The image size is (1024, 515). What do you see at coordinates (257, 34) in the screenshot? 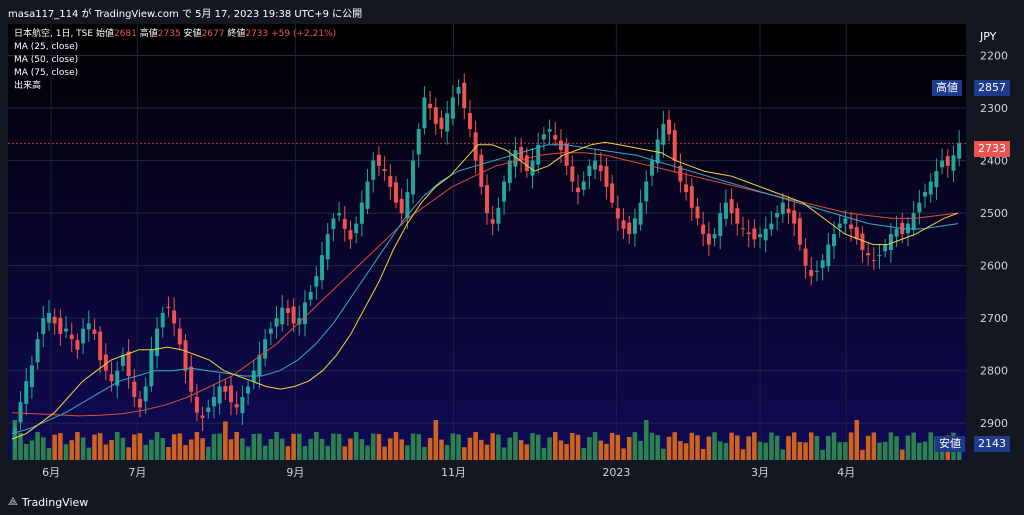
I see `legend-close-value: 2733` at bounding box center [257, 34].